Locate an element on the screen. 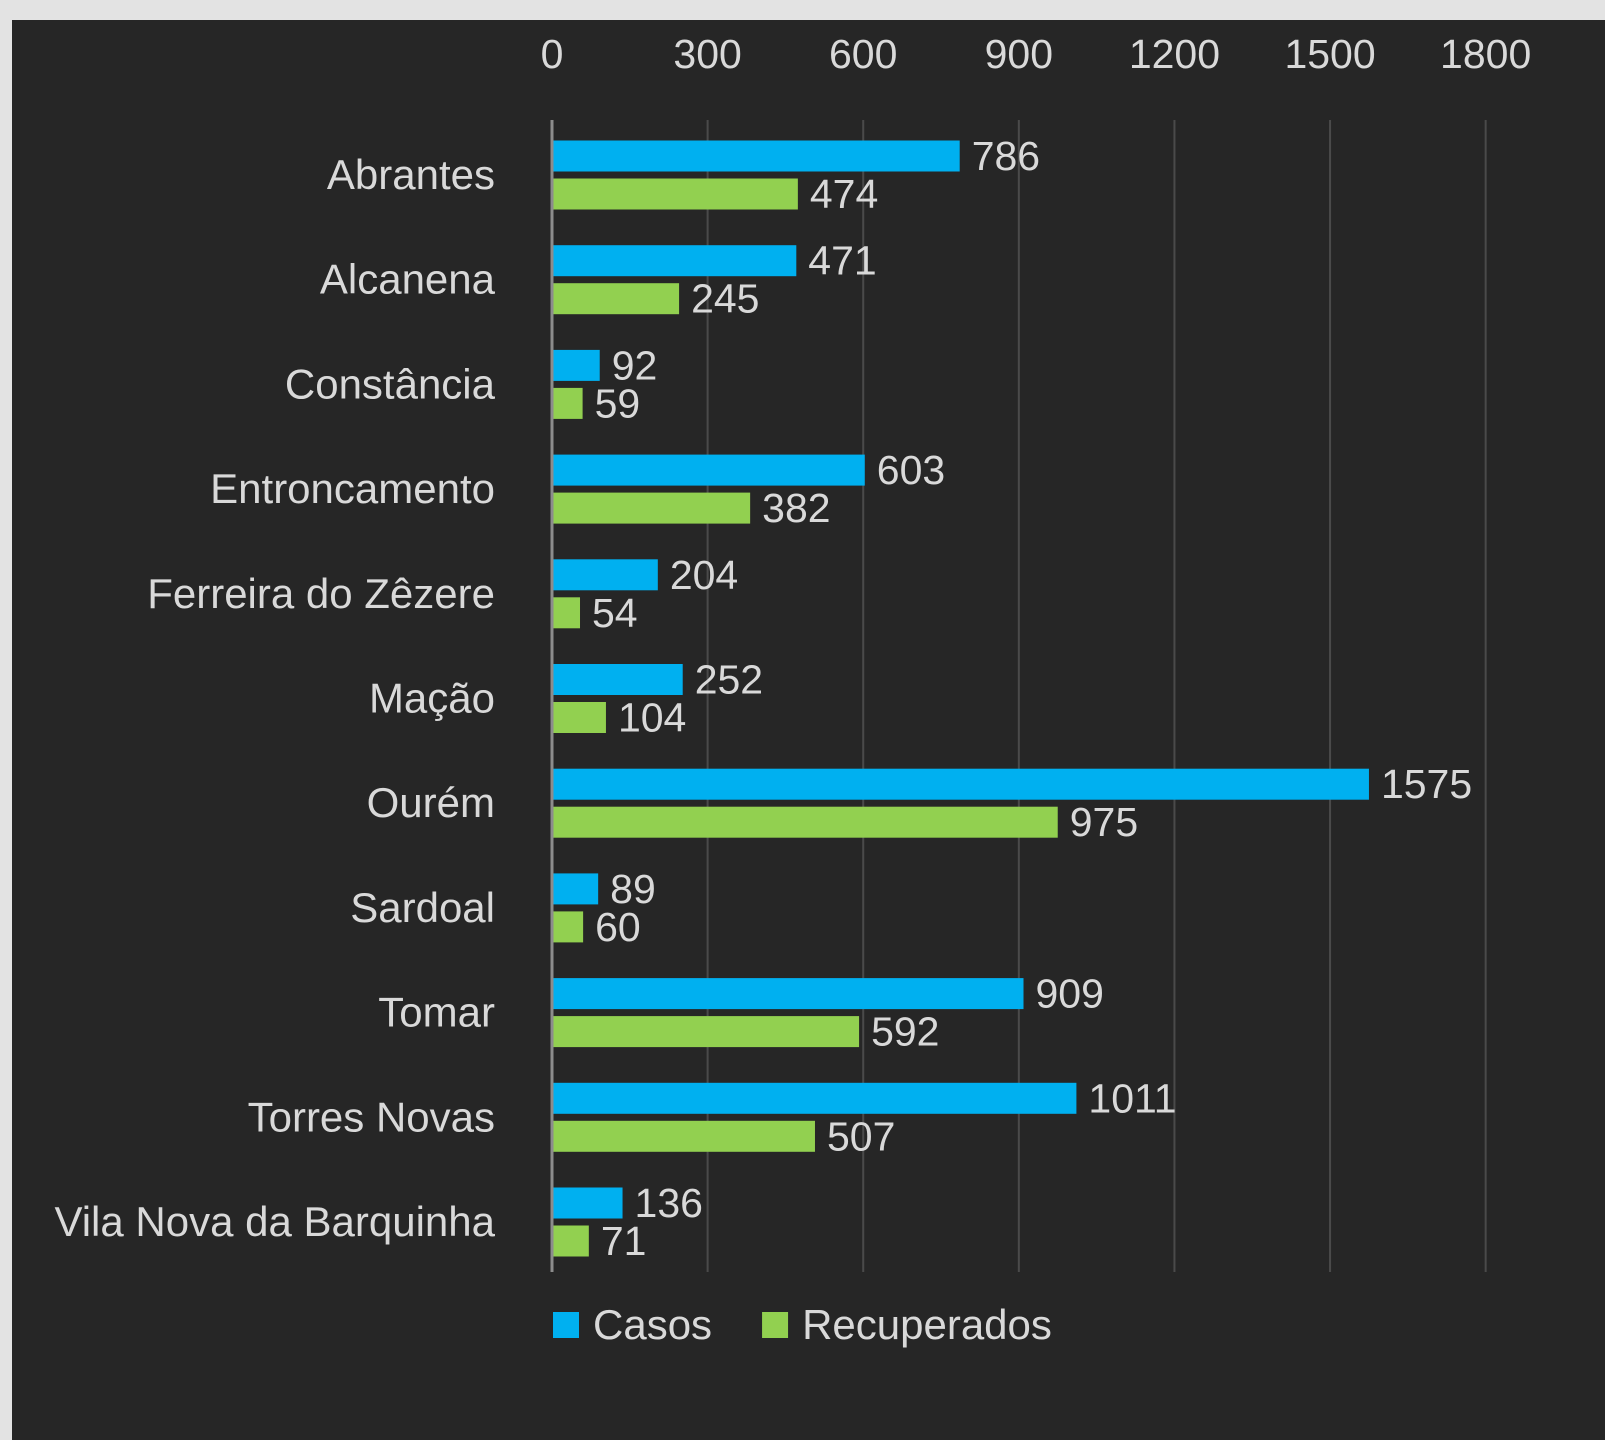 This screenshot has height=1440, width=1605. x-tick-label: 1800 is located at coordinates (1485, 54).